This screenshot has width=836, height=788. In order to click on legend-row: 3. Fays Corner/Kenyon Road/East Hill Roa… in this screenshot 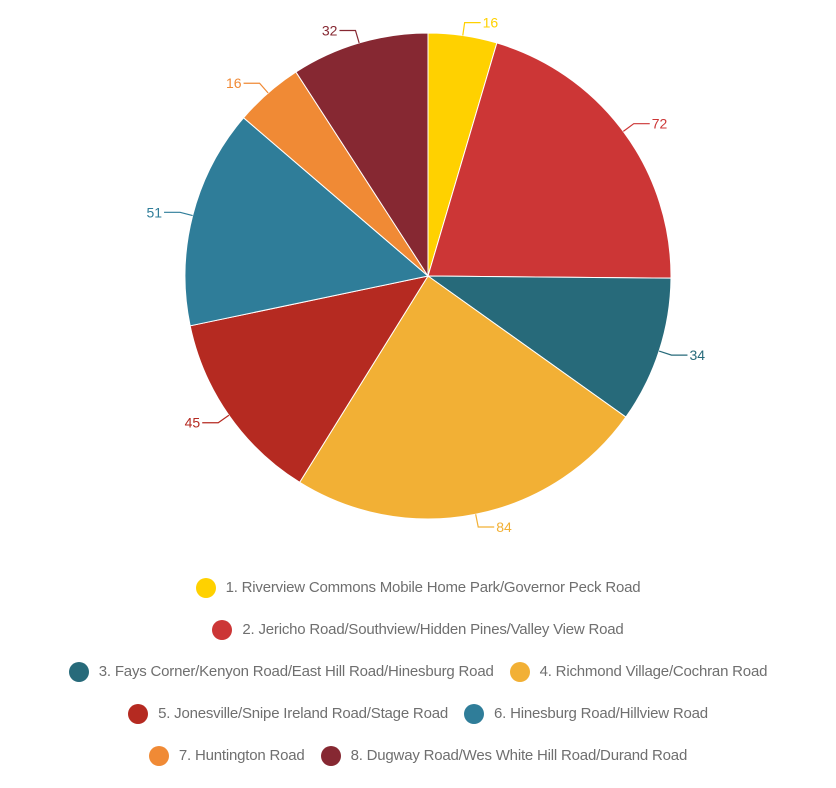, I will do `click(418, 672)`.